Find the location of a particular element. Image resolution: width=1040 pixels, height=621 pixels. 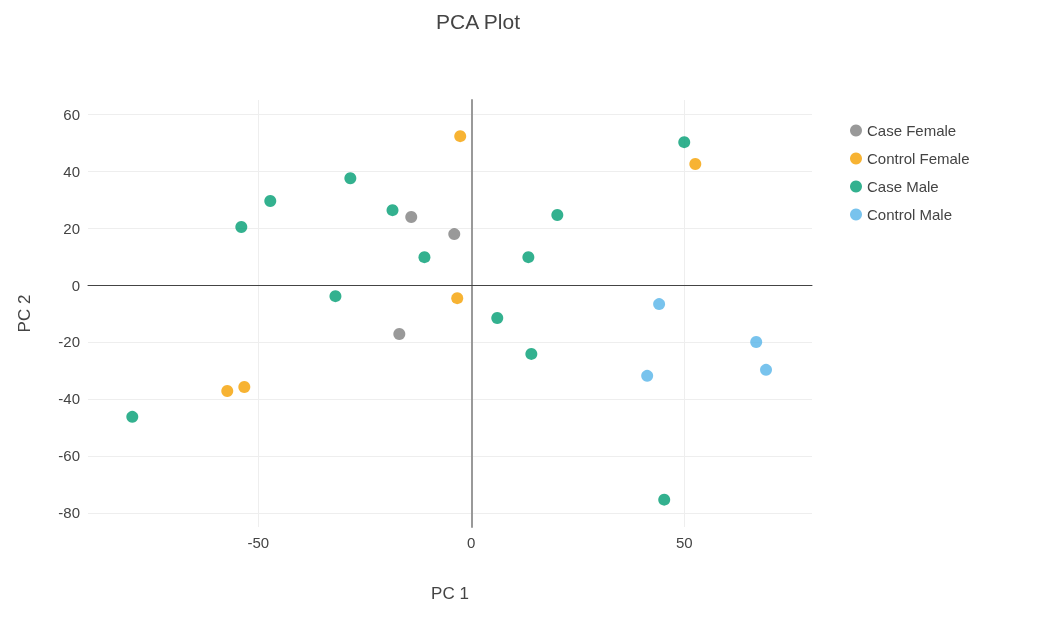

y-tick-label: 40 is located at coordinates (71, 171).